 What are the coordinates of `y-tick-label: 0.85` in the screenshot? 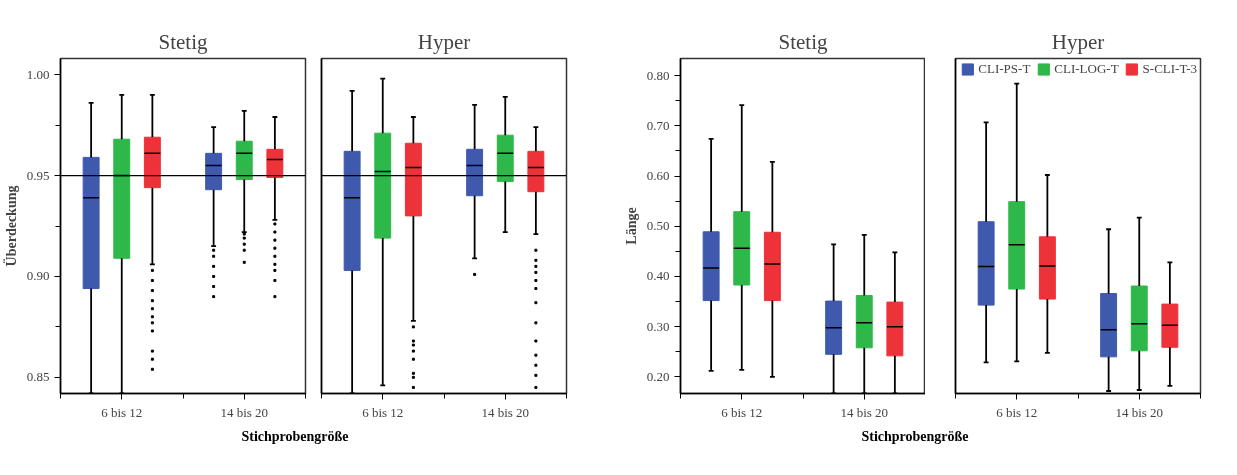 It's located at (38, 377).